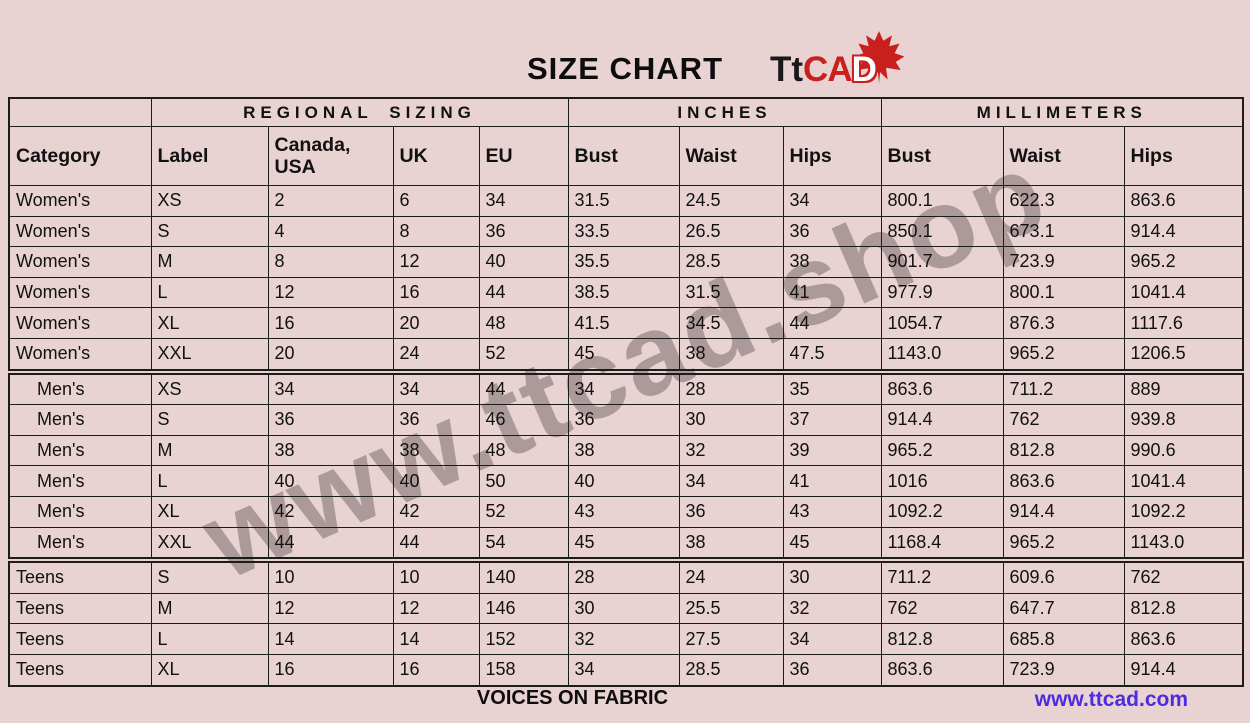  Describe the element at coordinates (1183, 323) in the screenshot. I see `data-cell: 1117.6` at that location.